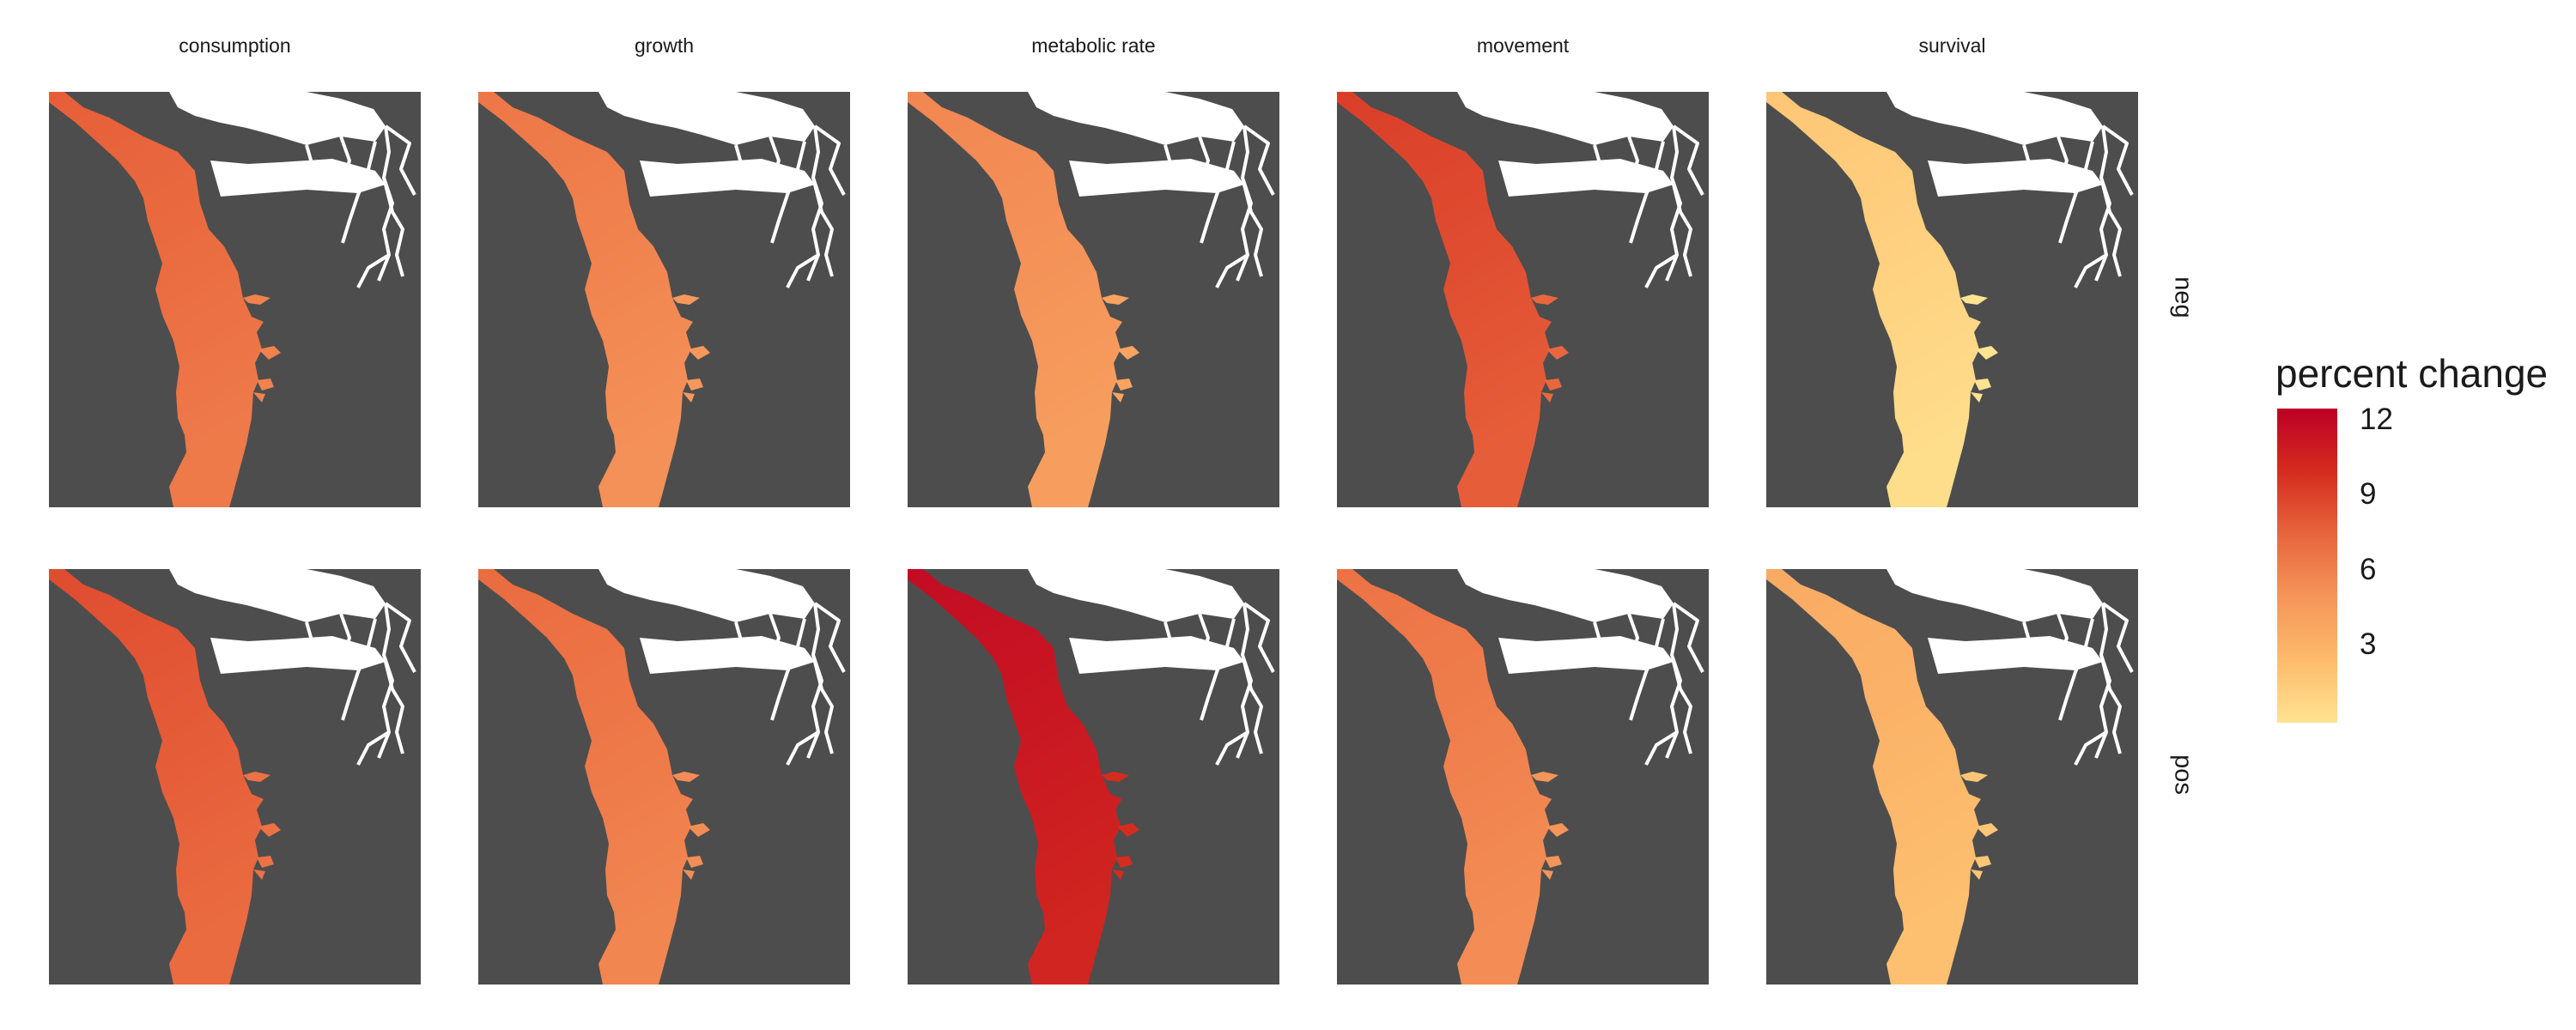  I want to click on map-neg-survival, so click(1950, 299).